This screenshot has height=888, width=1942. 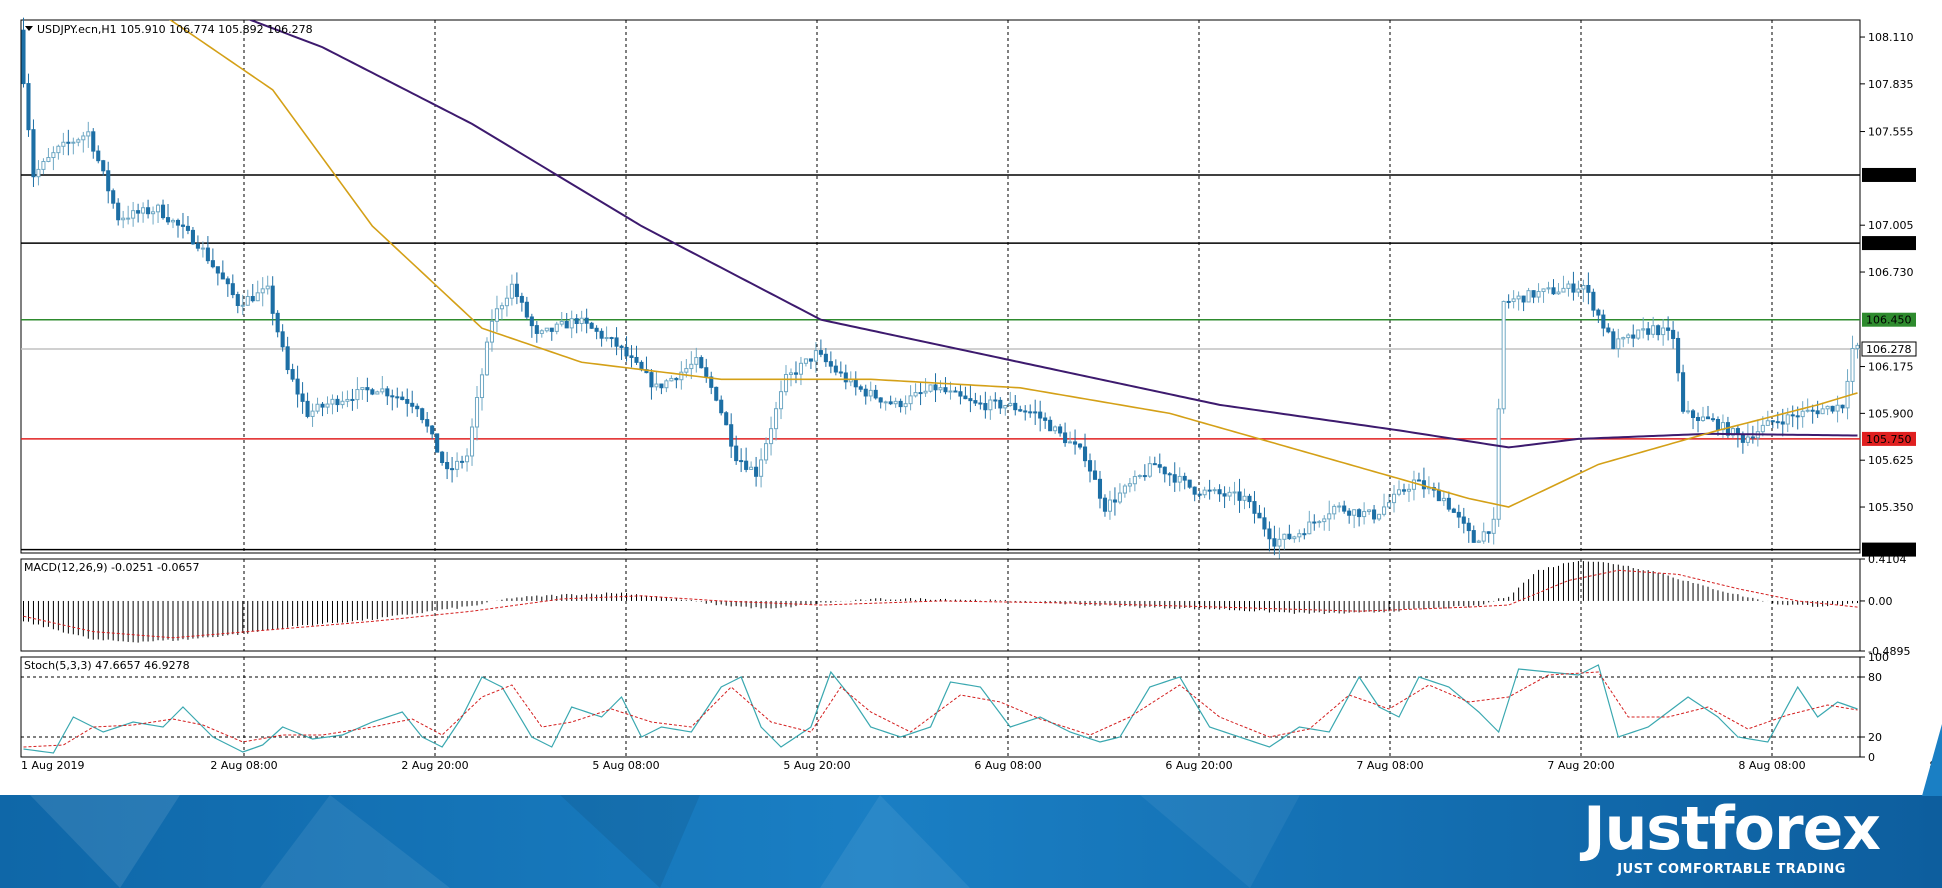 I want to click on brand-banner, so click(x=971, y=841).